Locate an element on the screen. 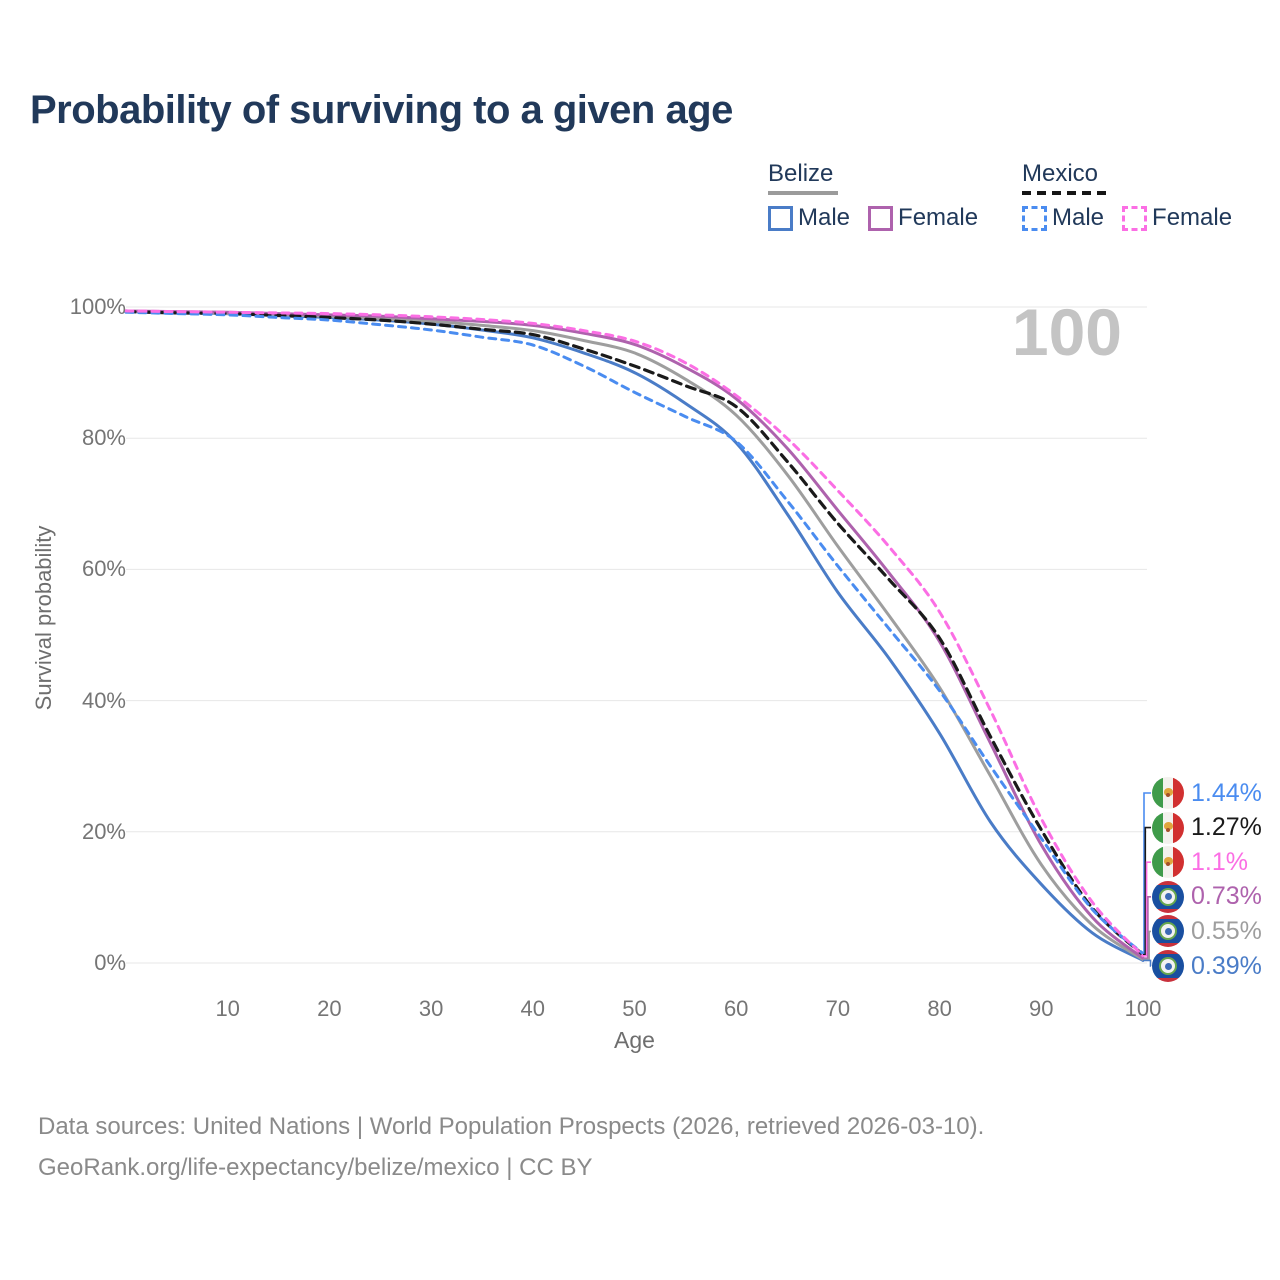  x-tick-label: 80 is located at coordinates (939, 1008).